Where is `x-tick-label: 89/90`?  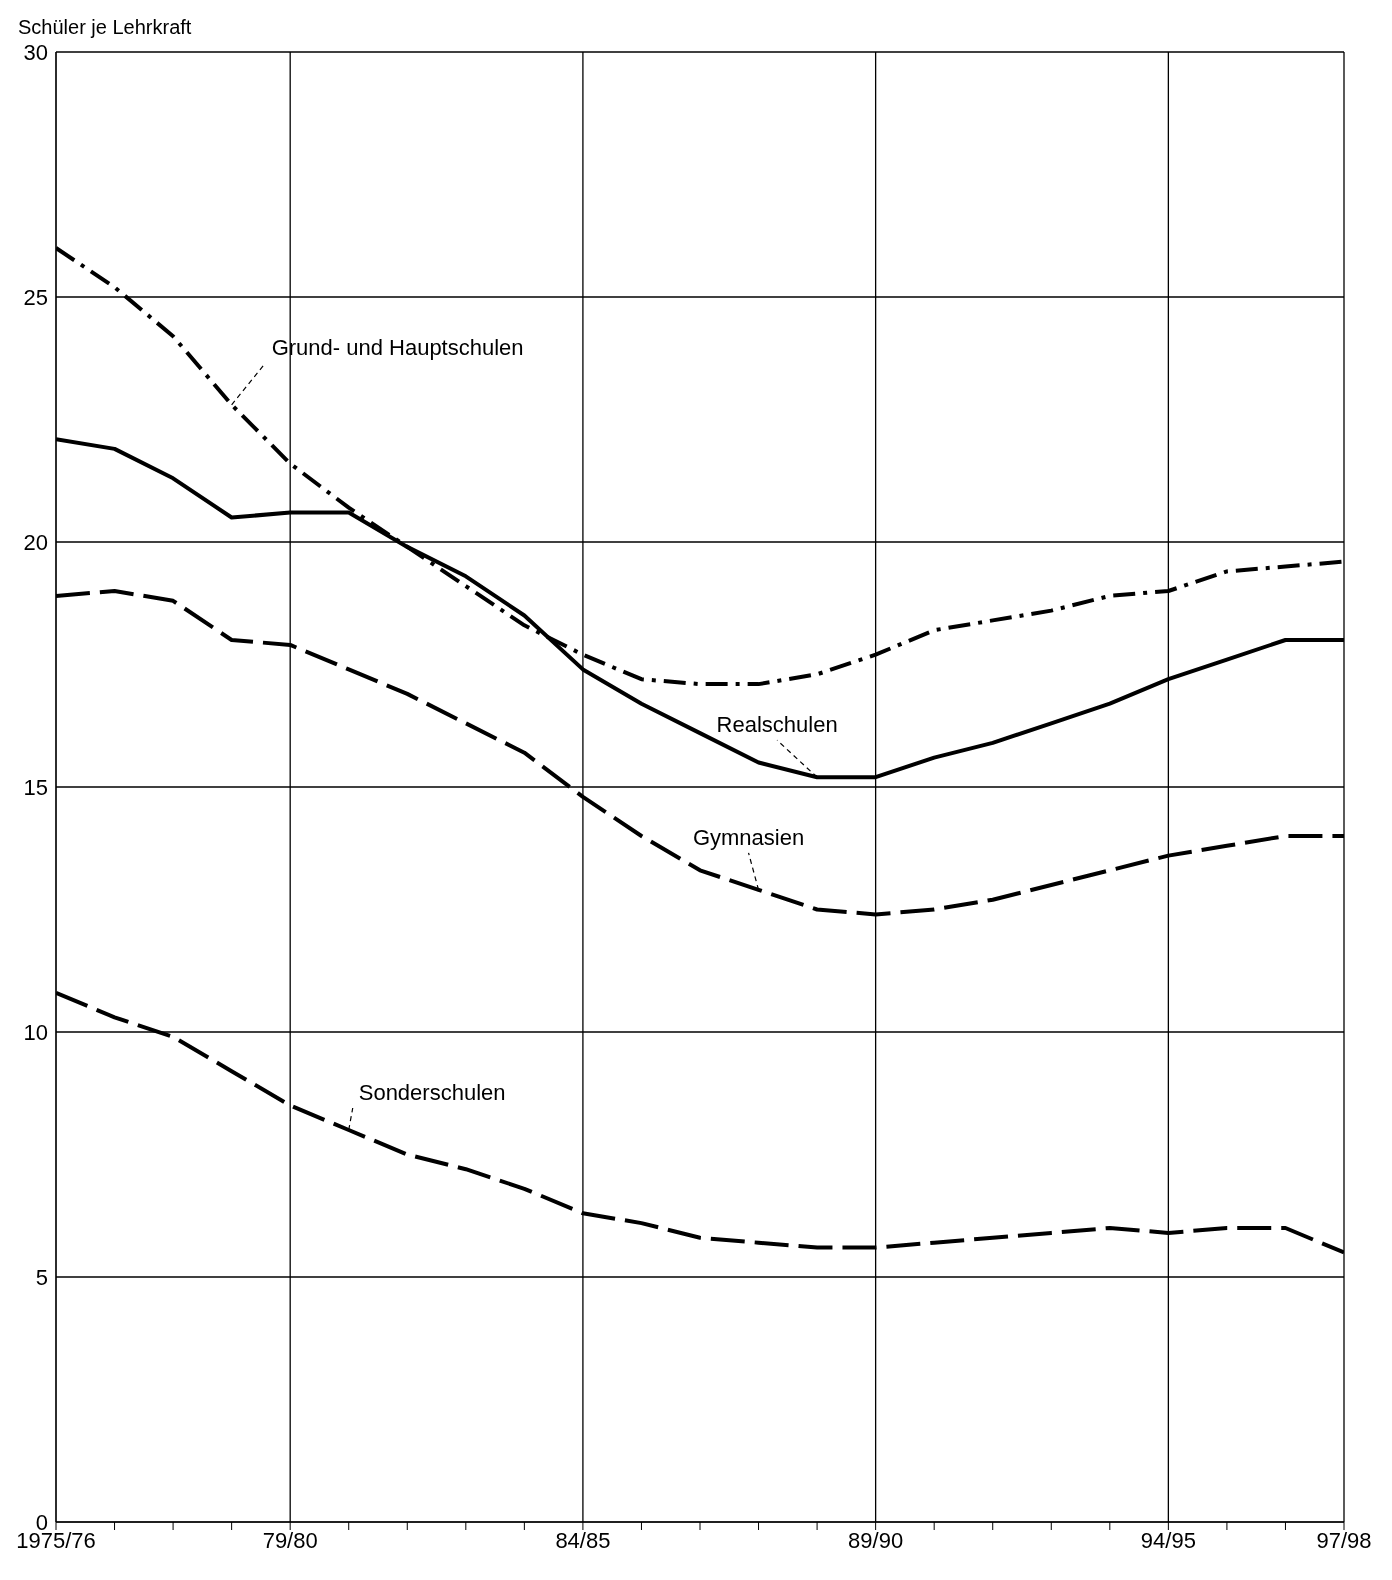
x-tick-label: 89/90 is located at coordinates (876, 1540).